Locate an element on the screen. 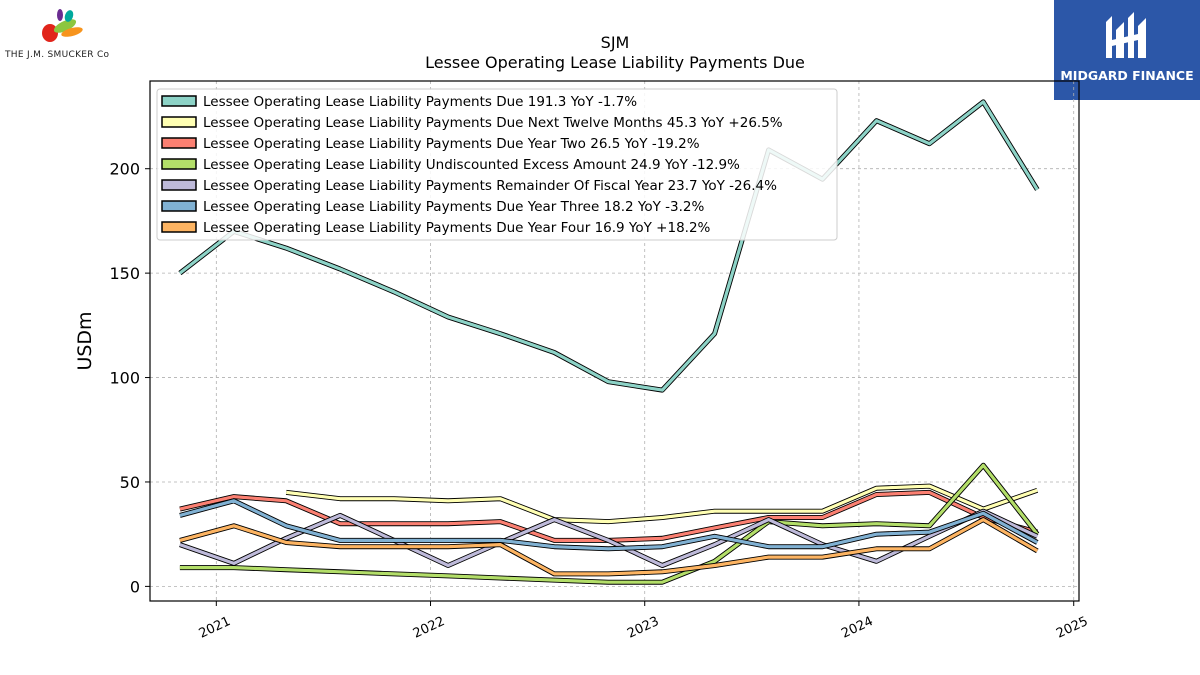 The width and height of the screenshot is (1200, 675). midgard-emblem-icon is located at coordinates (1126, 35).